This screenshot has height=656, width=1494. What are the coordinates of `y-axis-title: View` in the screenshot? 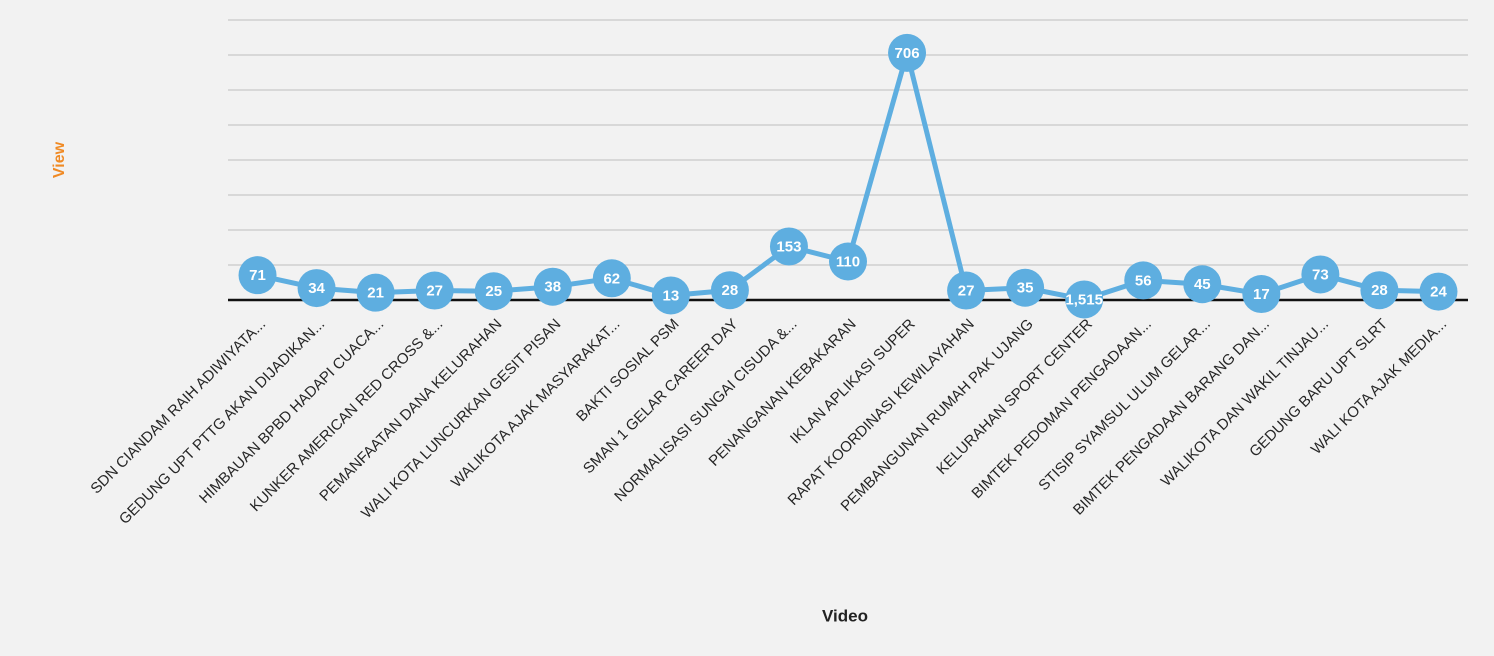 It's located at (59, 159).